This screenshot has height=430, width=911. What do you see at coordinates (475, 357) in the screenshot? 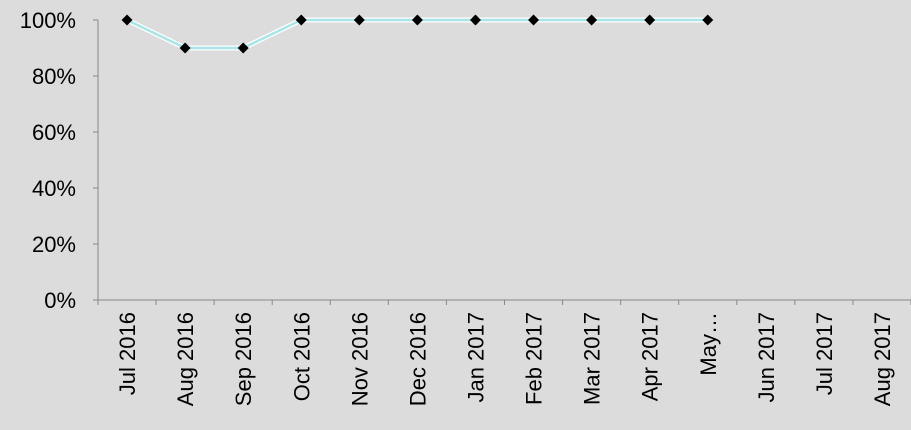
I see `x-tick-label: Jan 2017` at bounding box center [475, 357].